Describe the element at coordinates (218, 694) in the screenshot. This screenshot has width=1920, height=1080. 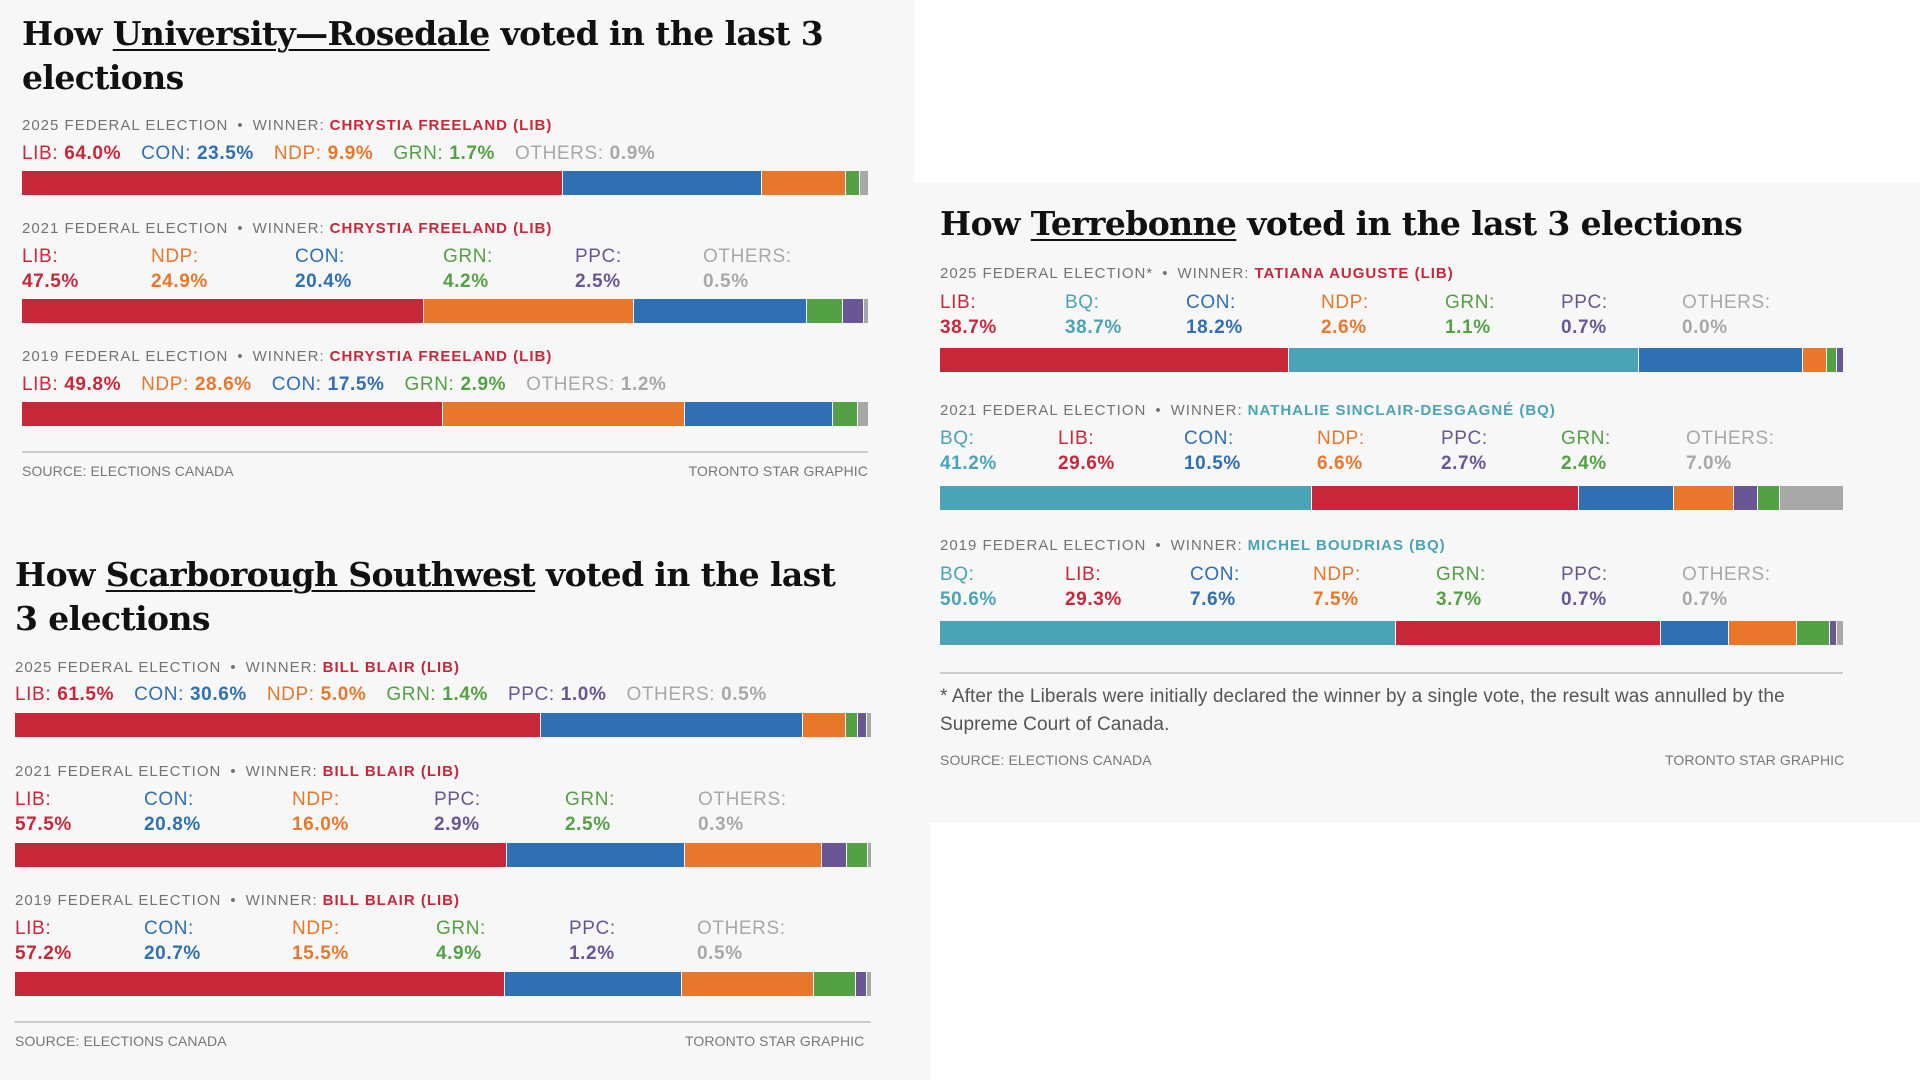
I see `party-value: 30.6%` at that location.